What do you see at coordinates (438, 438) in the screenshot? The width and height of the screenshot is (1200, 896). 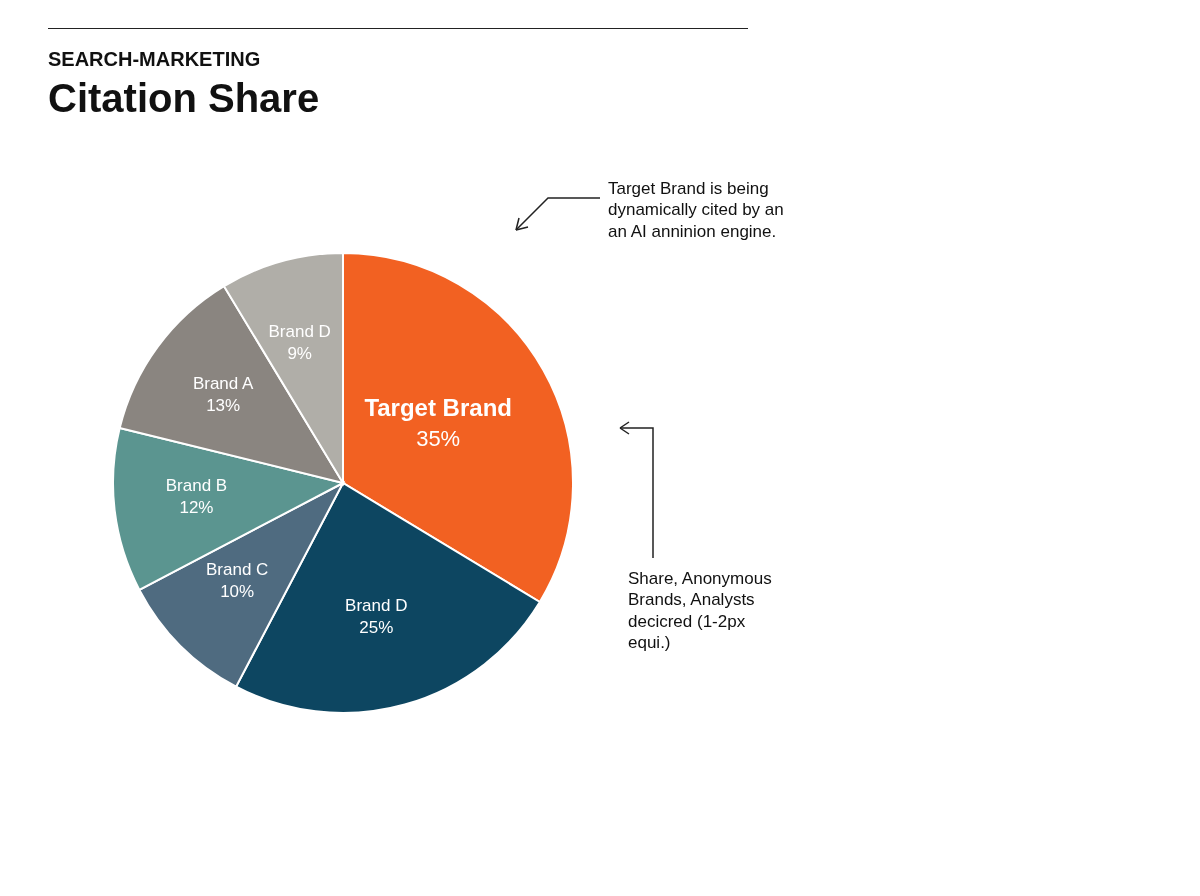 I see `data-label: 35%` at bounding box center [438, 438].